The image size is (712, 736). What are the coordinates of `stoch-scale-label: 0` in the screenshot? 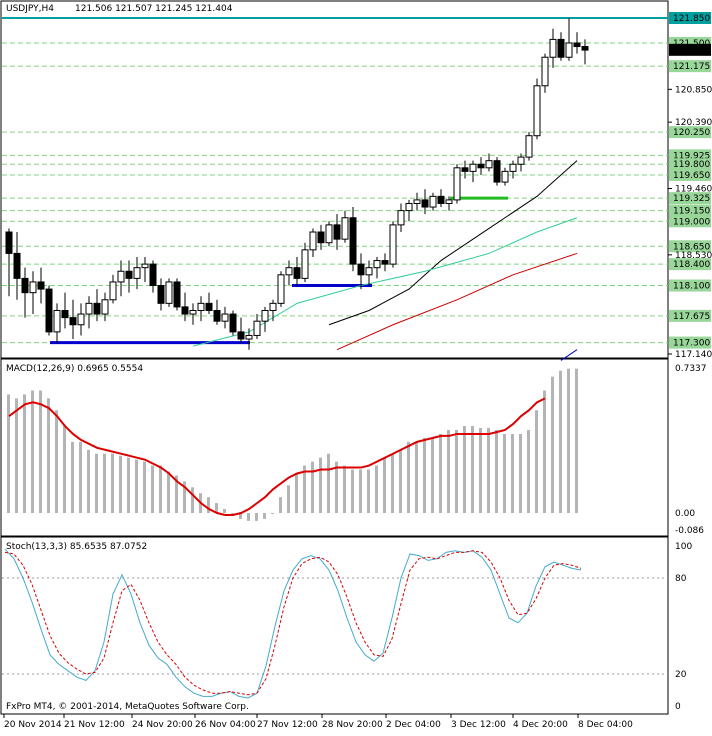 It's located at (678, 707).